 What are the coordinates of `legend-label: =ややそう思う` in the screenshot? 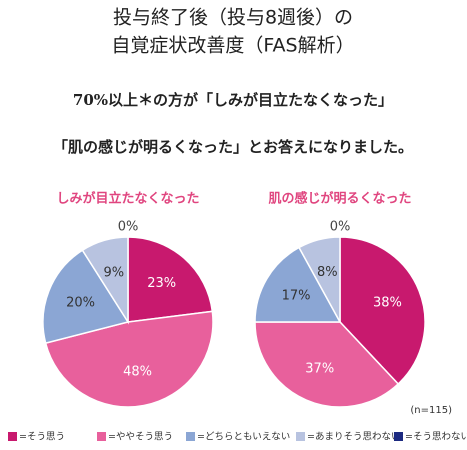 It's located at (140, 437).